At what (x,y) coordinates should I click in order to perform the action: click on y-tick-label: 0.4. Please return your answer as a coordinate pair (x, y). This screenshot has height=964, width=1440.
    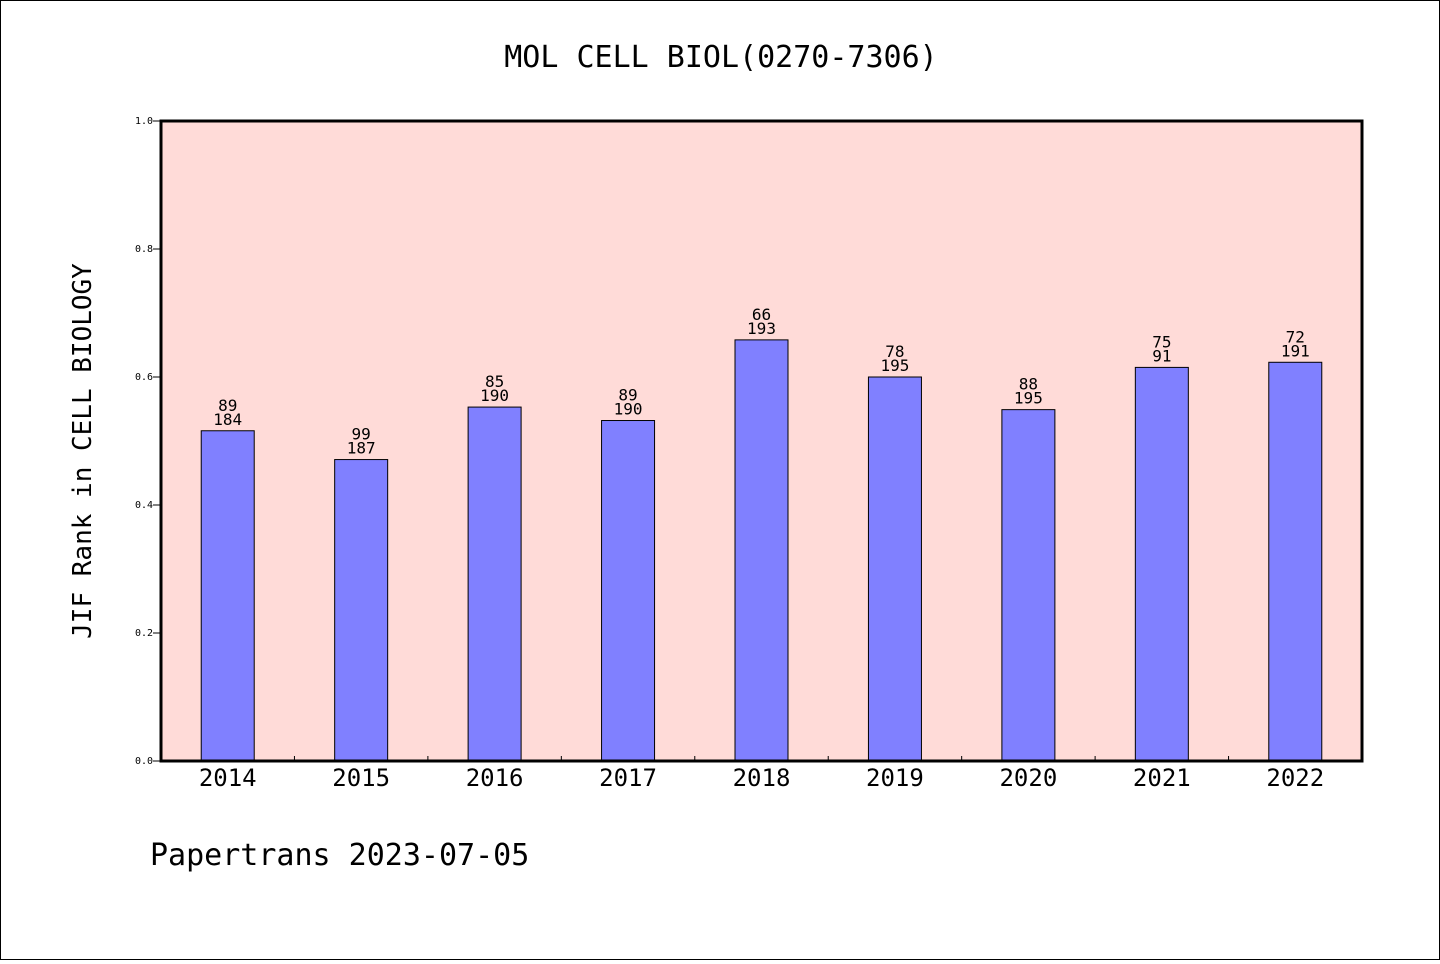
    Looking at the image, I should click on (144, 505).